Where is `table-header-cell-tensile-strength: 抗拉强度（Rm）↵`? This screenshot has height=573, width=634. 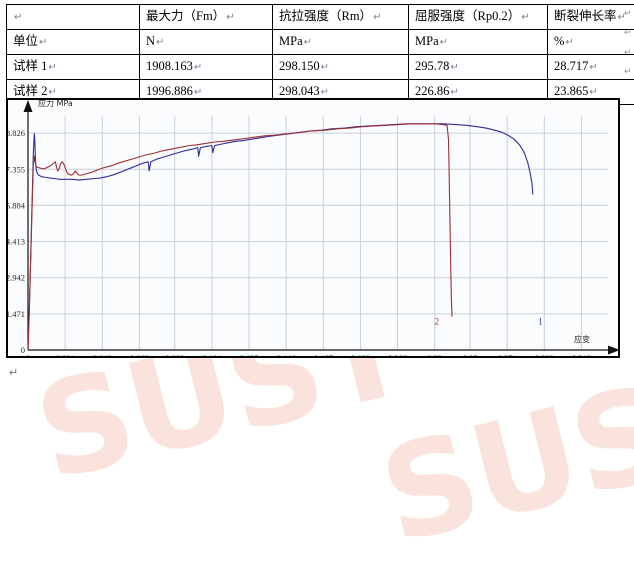
table-header-cell-tensile-strength: 抗拉强度（Rm）↵ is located at coordinates (341, 17).